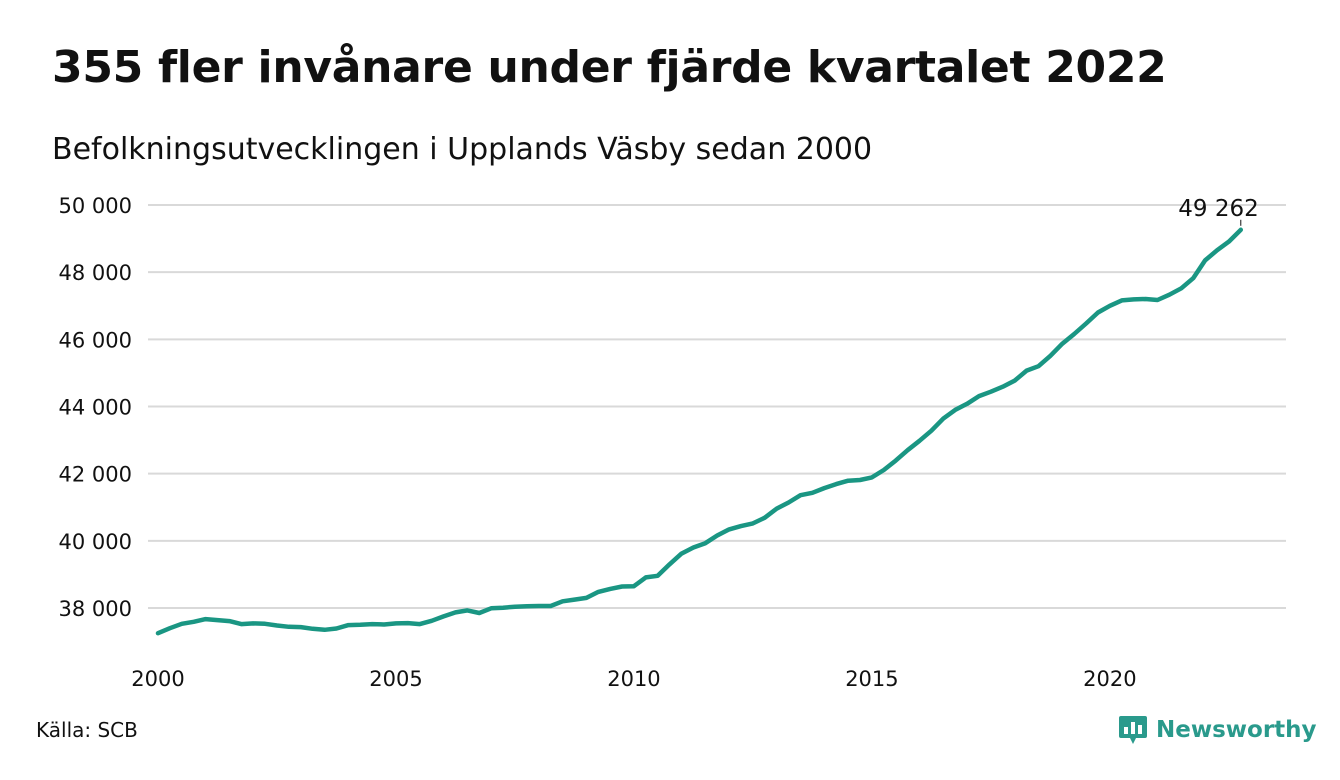 This screenshot has height=780, width=1340. What do you see at coordinates (1236, 730) in the screenshot?
I see `brand-name: Newsworthy` at bounding box center [1236, 730].